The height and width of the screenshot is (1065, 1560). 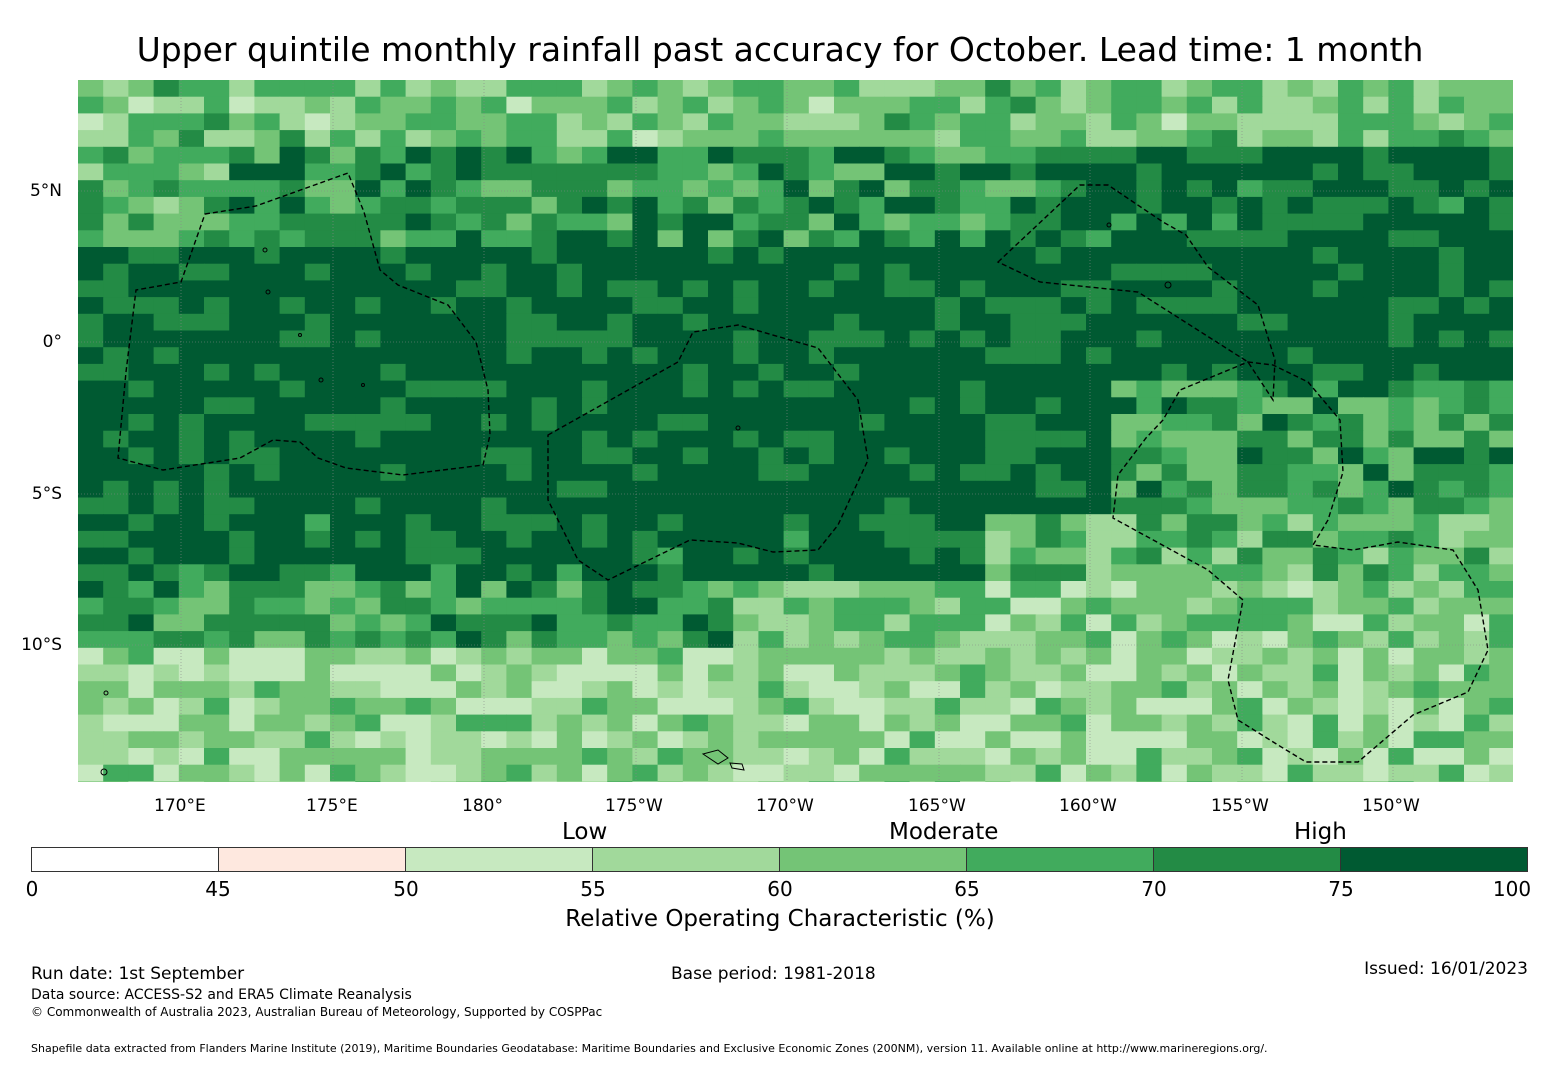 What do you see at coordinates (332, 806) in the screenshot?
I see `lon-label-175e: 175°E` at bounding box center [332, 806].